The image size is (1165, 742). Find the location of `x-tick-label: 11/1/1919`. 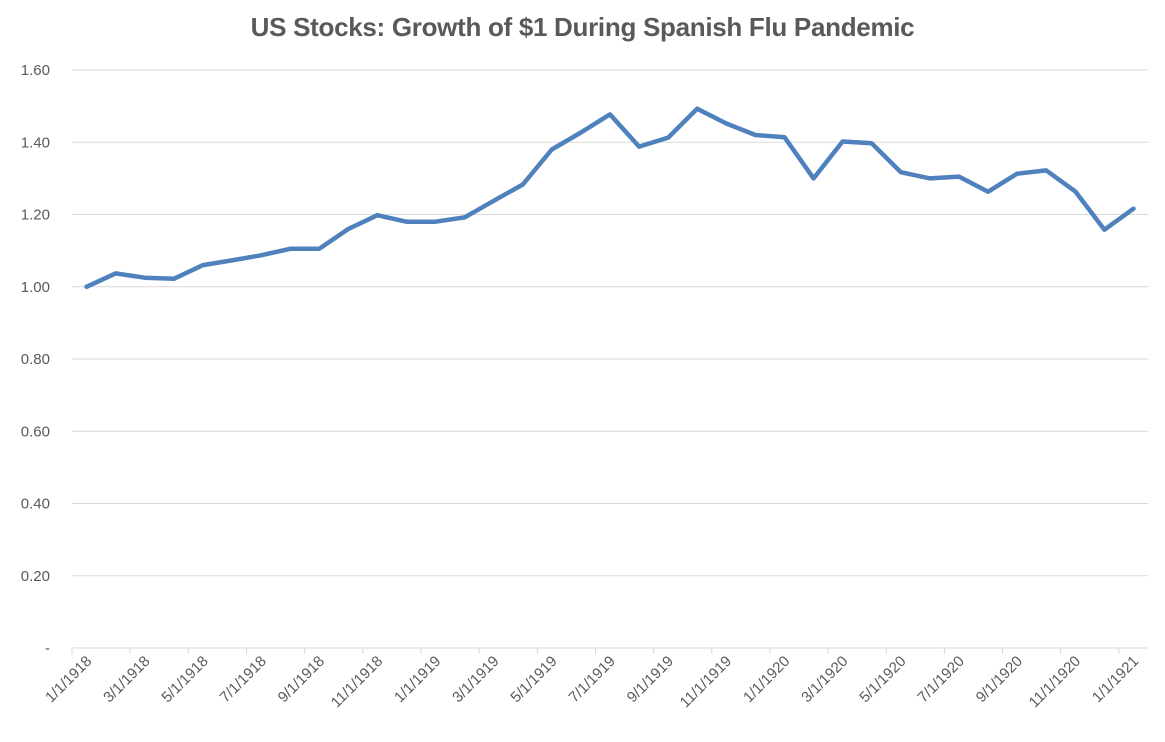

x-tick-label: 11/1/1919 is located at coordinates (706, 682).